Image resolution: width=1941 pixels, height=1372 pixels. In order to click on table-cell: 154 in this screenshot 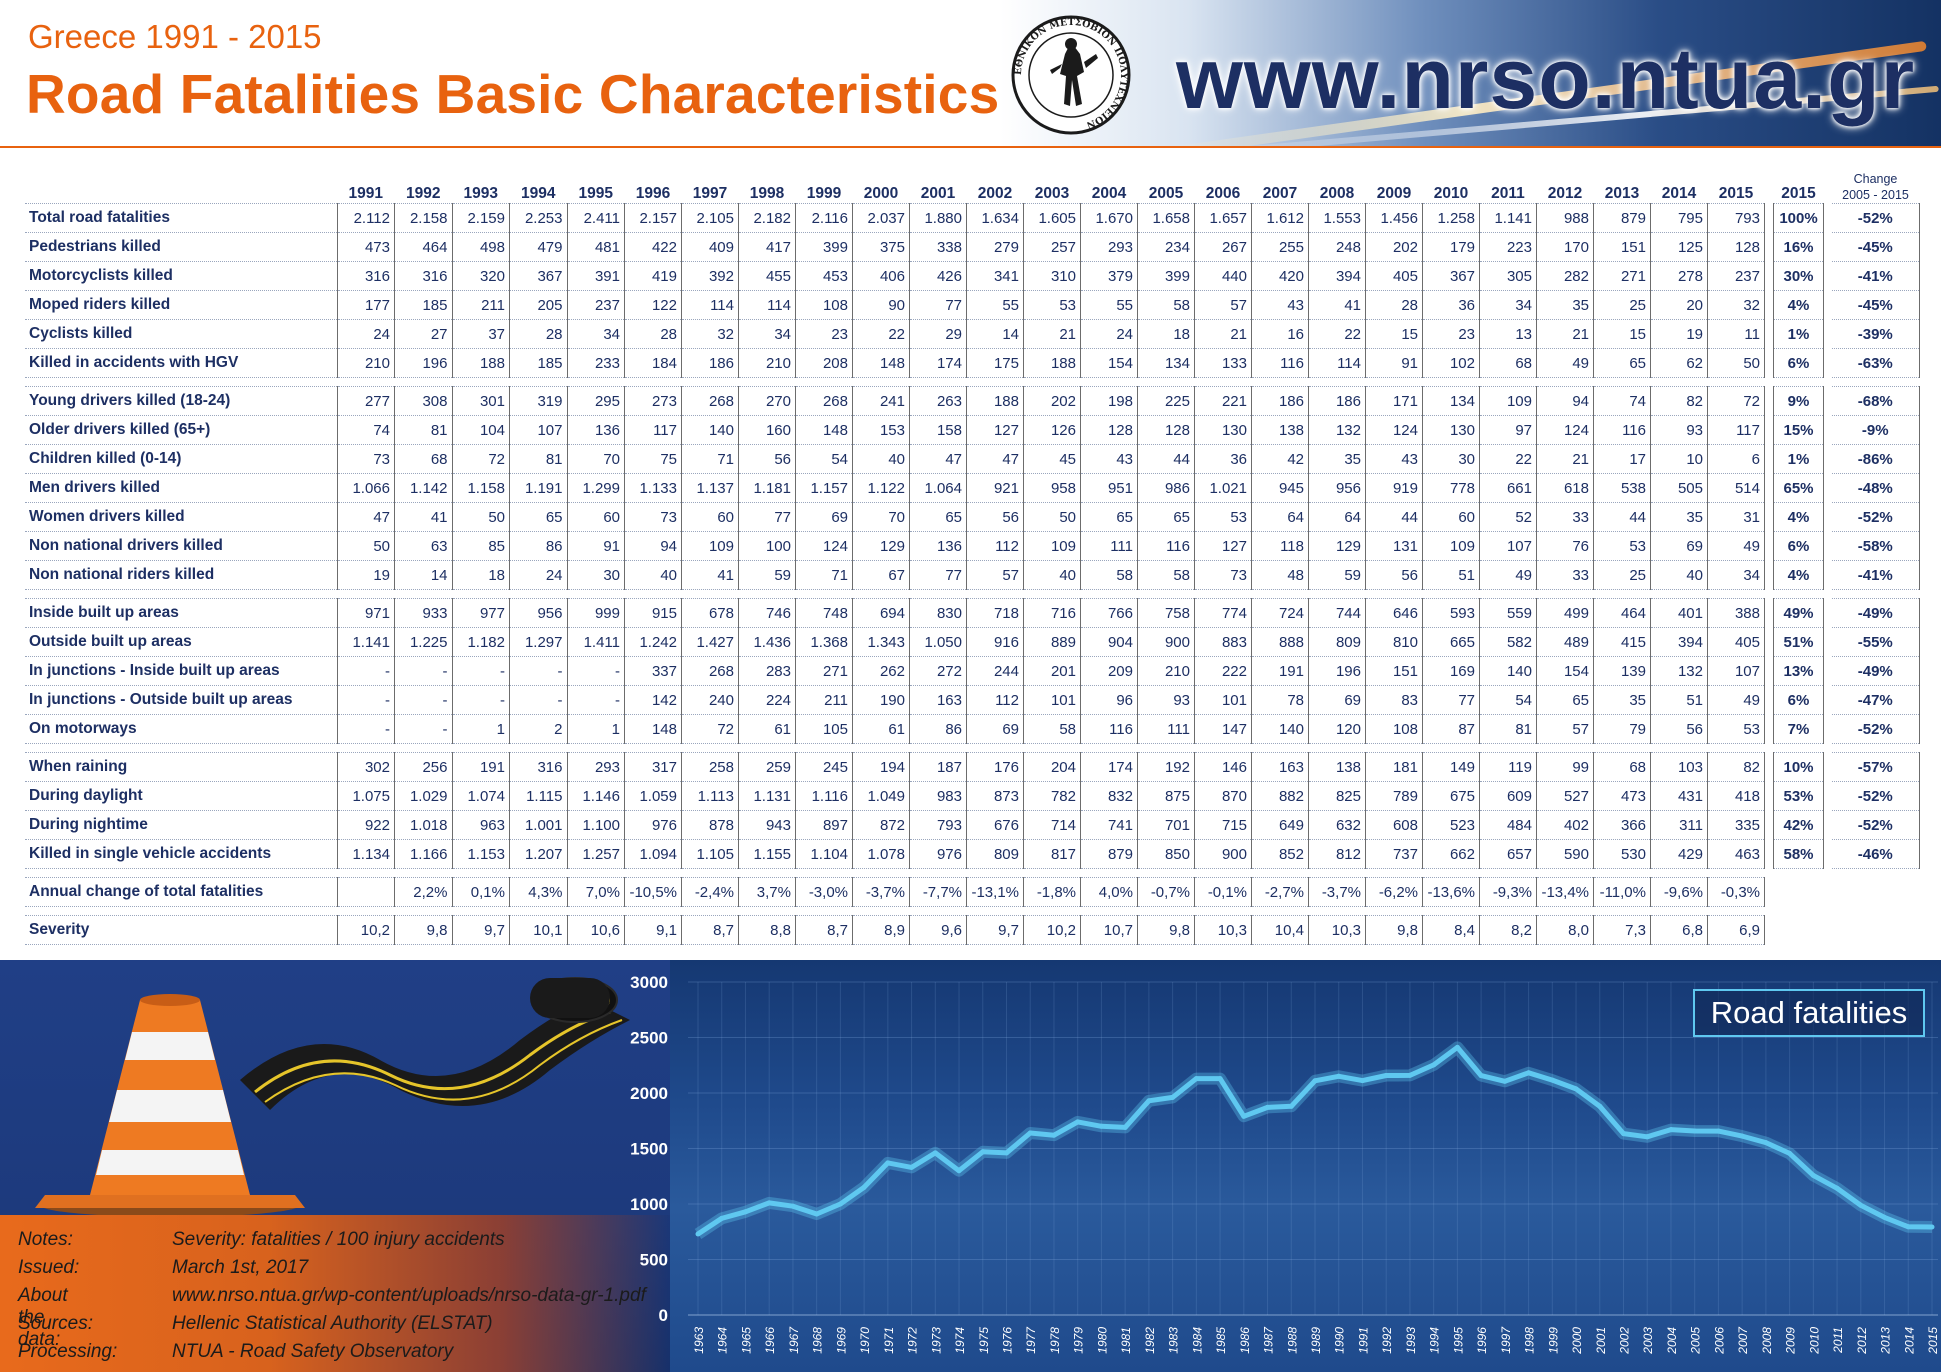, I will do `click(1565, 671)`.